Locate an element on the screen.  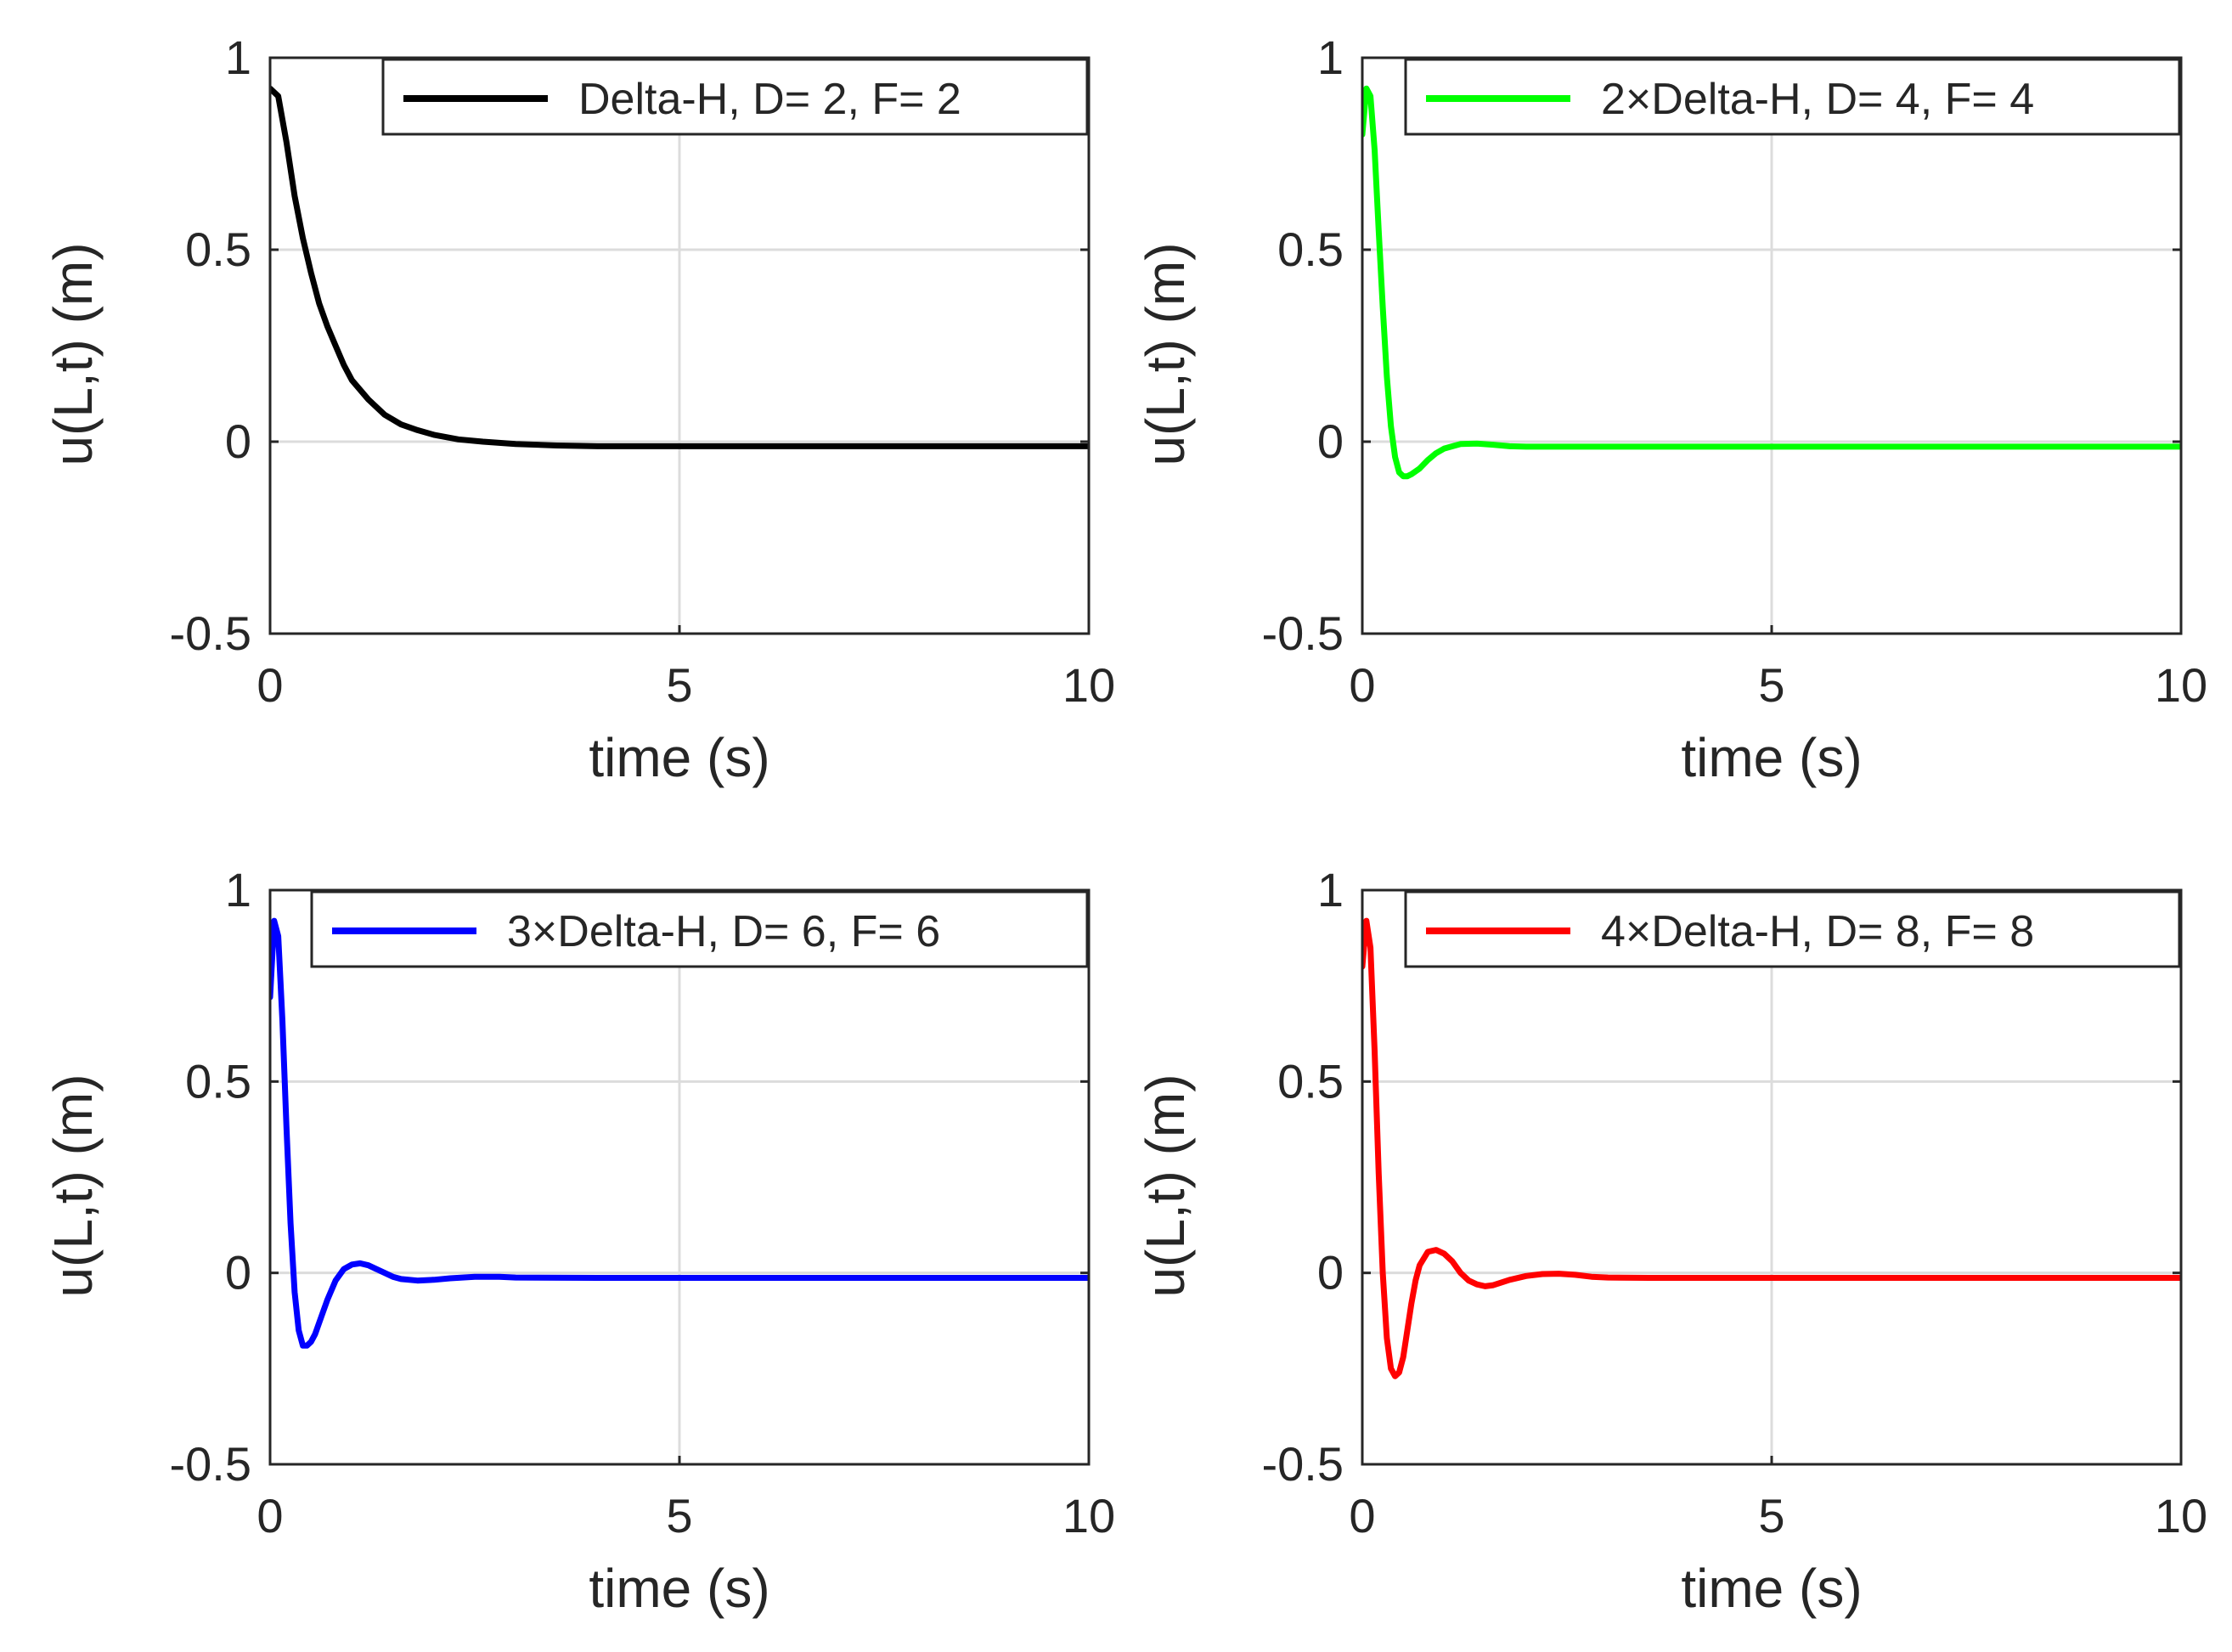
legend: 3×Delta-H, D= 6, F= 6 is located at coordinates (699, 929).